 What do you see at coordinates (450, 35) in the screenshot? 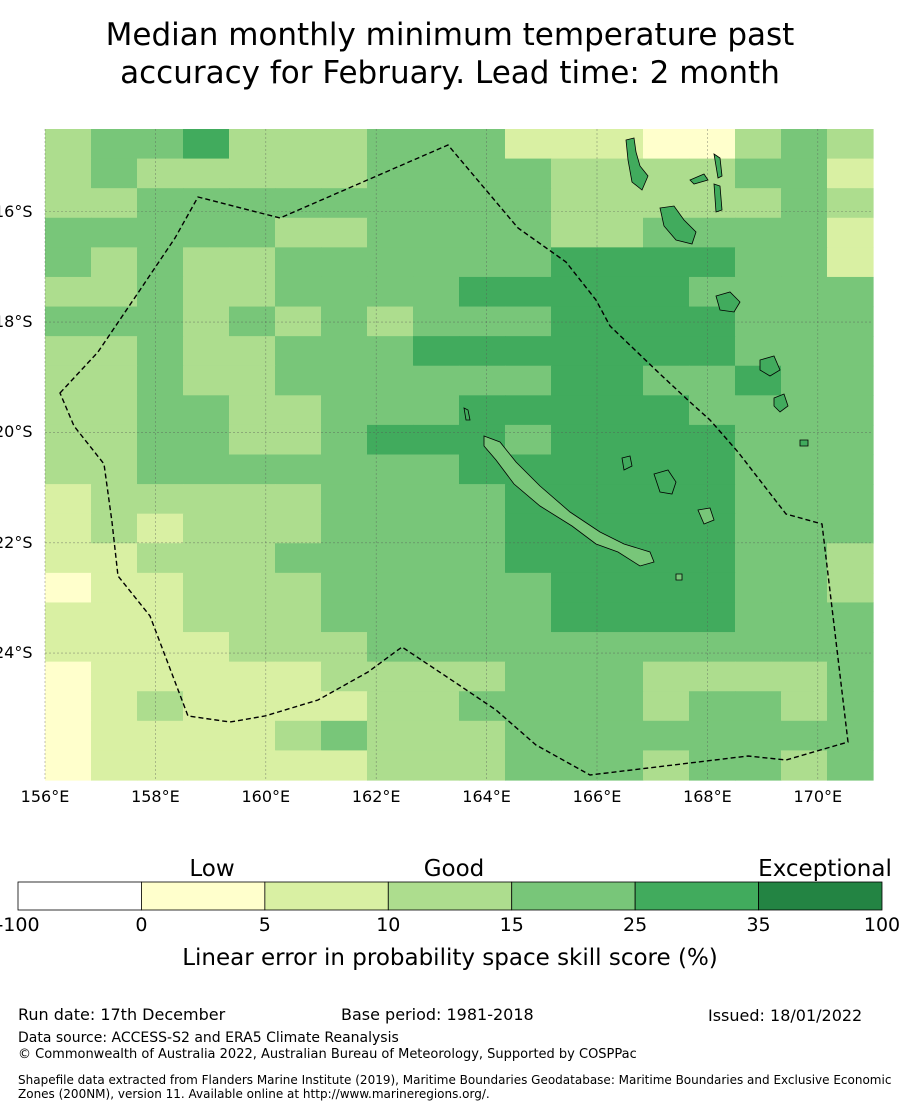
I see `chart-title-line-1: Median monthly minimum temperature past` at bounding box center [450, 35].